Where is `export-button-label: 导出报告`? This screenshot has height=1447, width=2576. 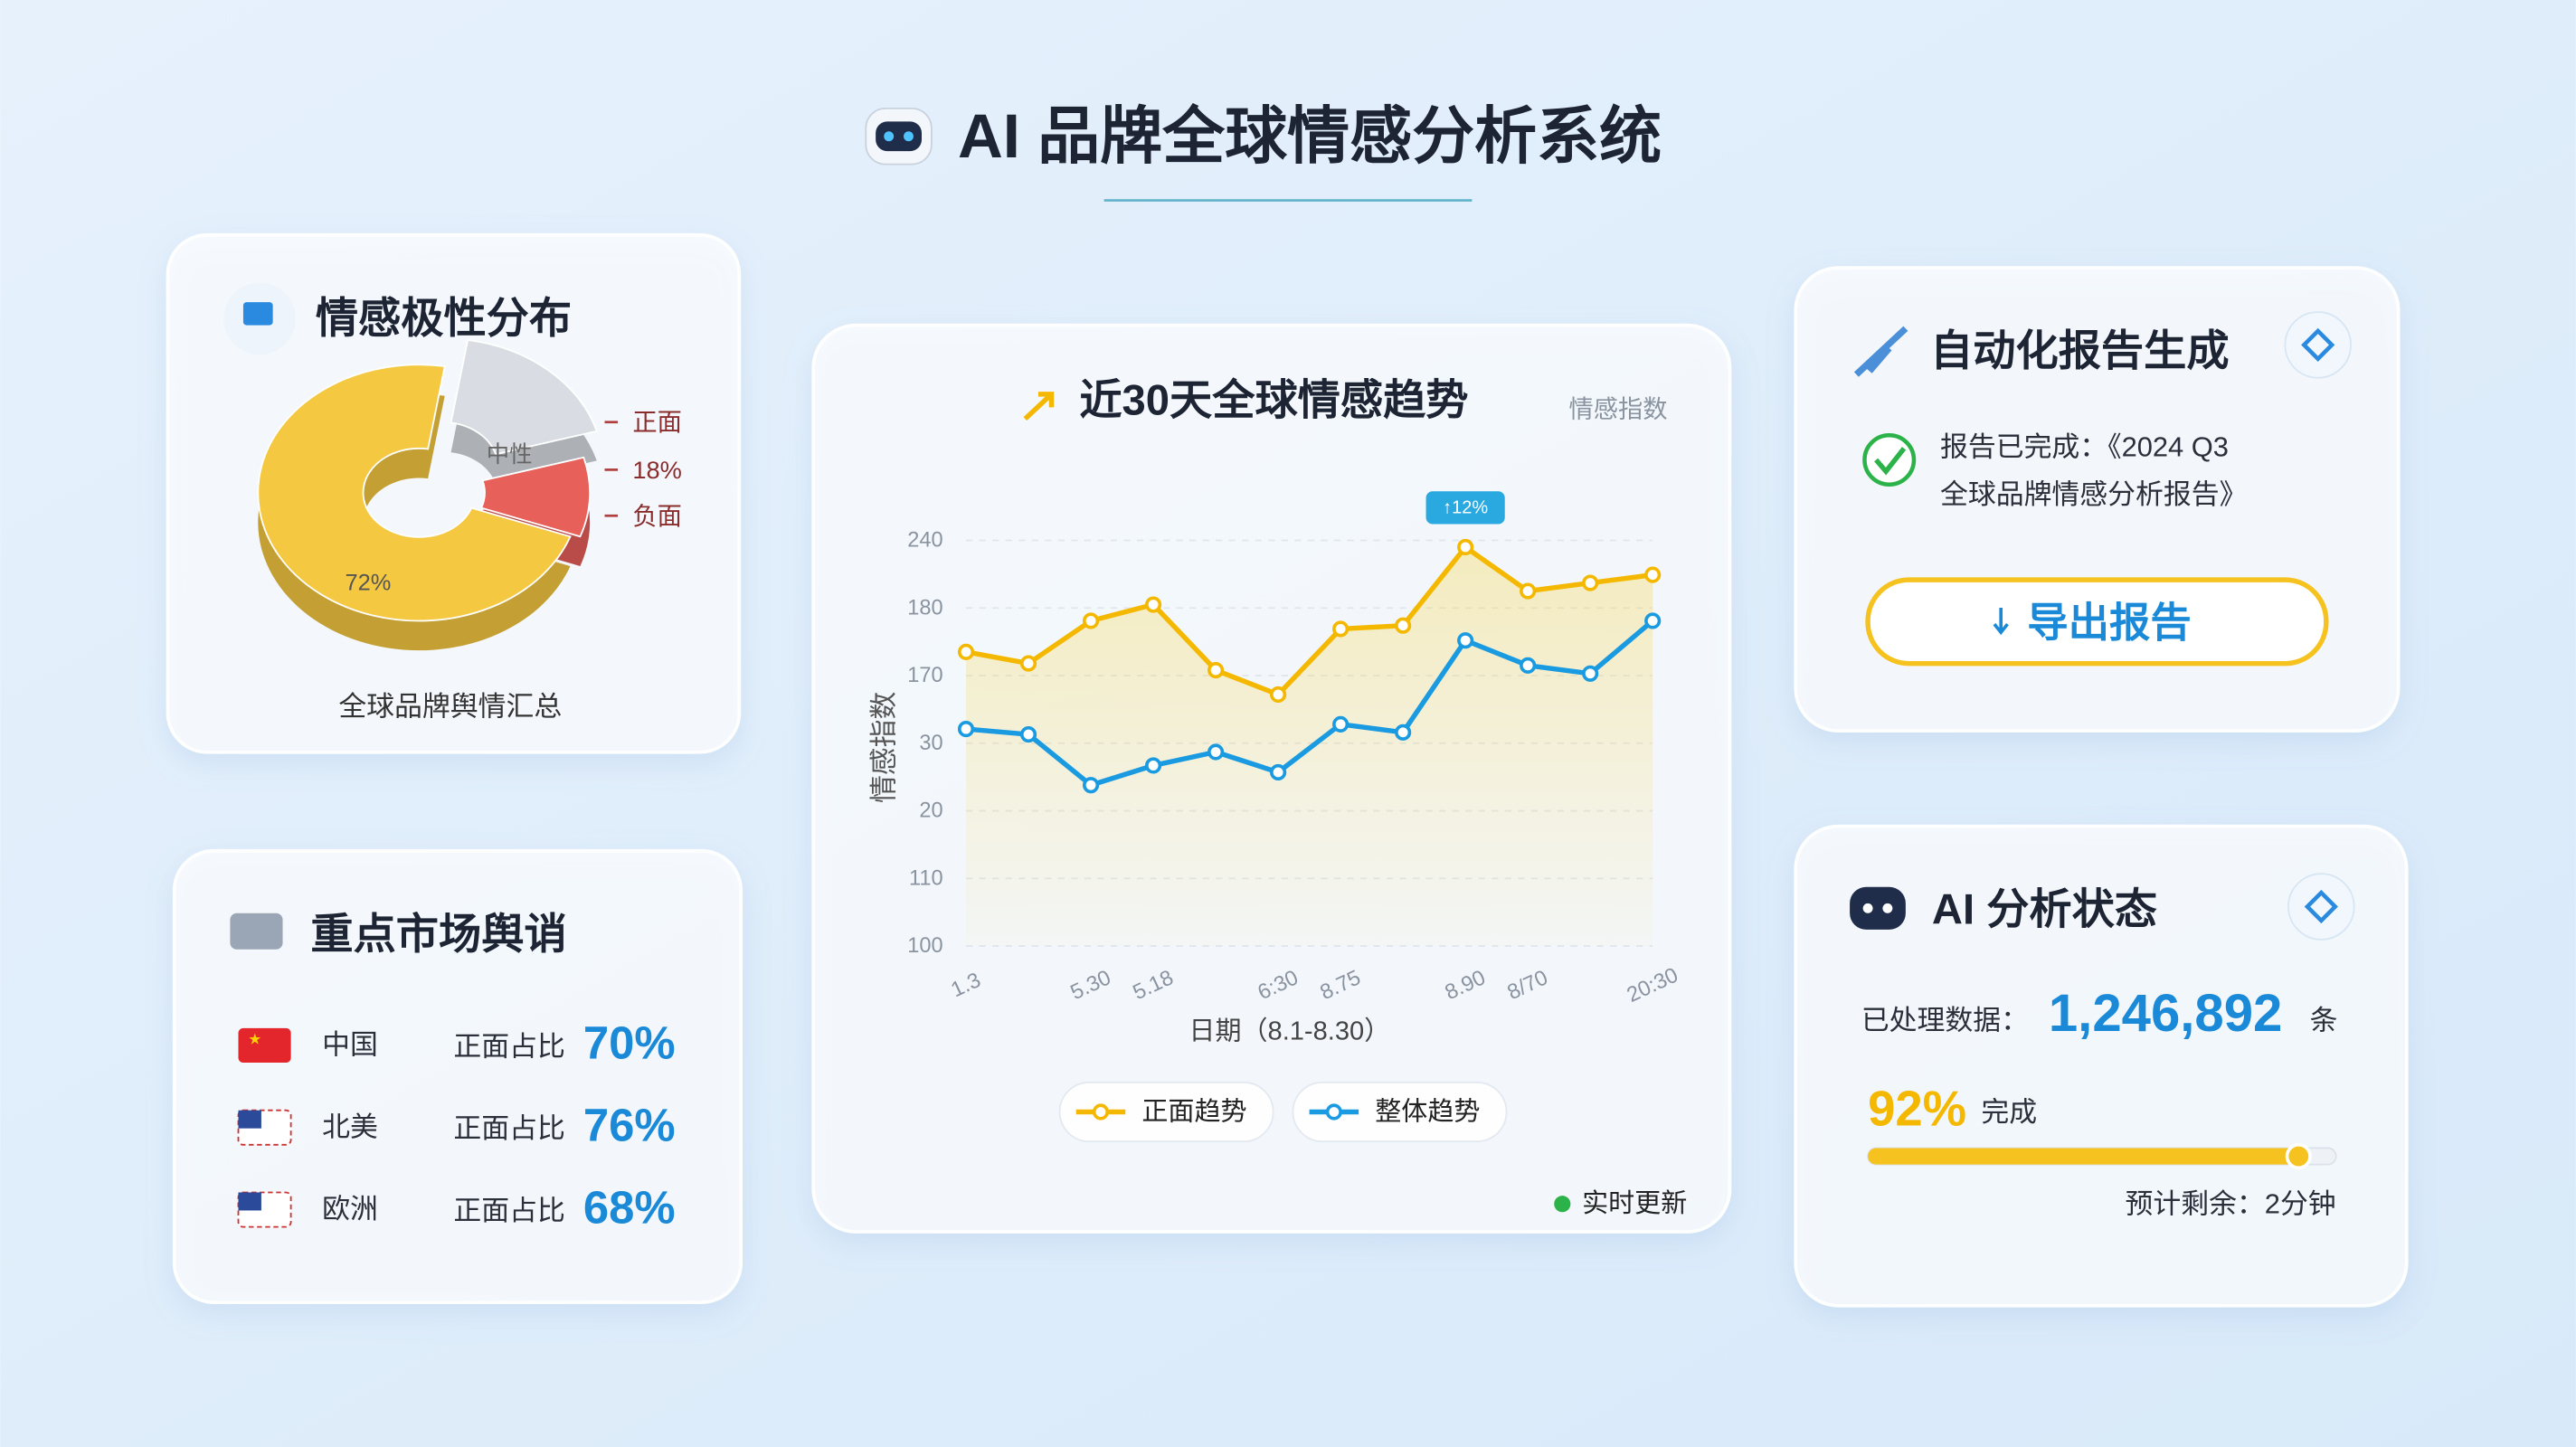
export-button-label: 导出报告 is located at coordinates (2109, 623).